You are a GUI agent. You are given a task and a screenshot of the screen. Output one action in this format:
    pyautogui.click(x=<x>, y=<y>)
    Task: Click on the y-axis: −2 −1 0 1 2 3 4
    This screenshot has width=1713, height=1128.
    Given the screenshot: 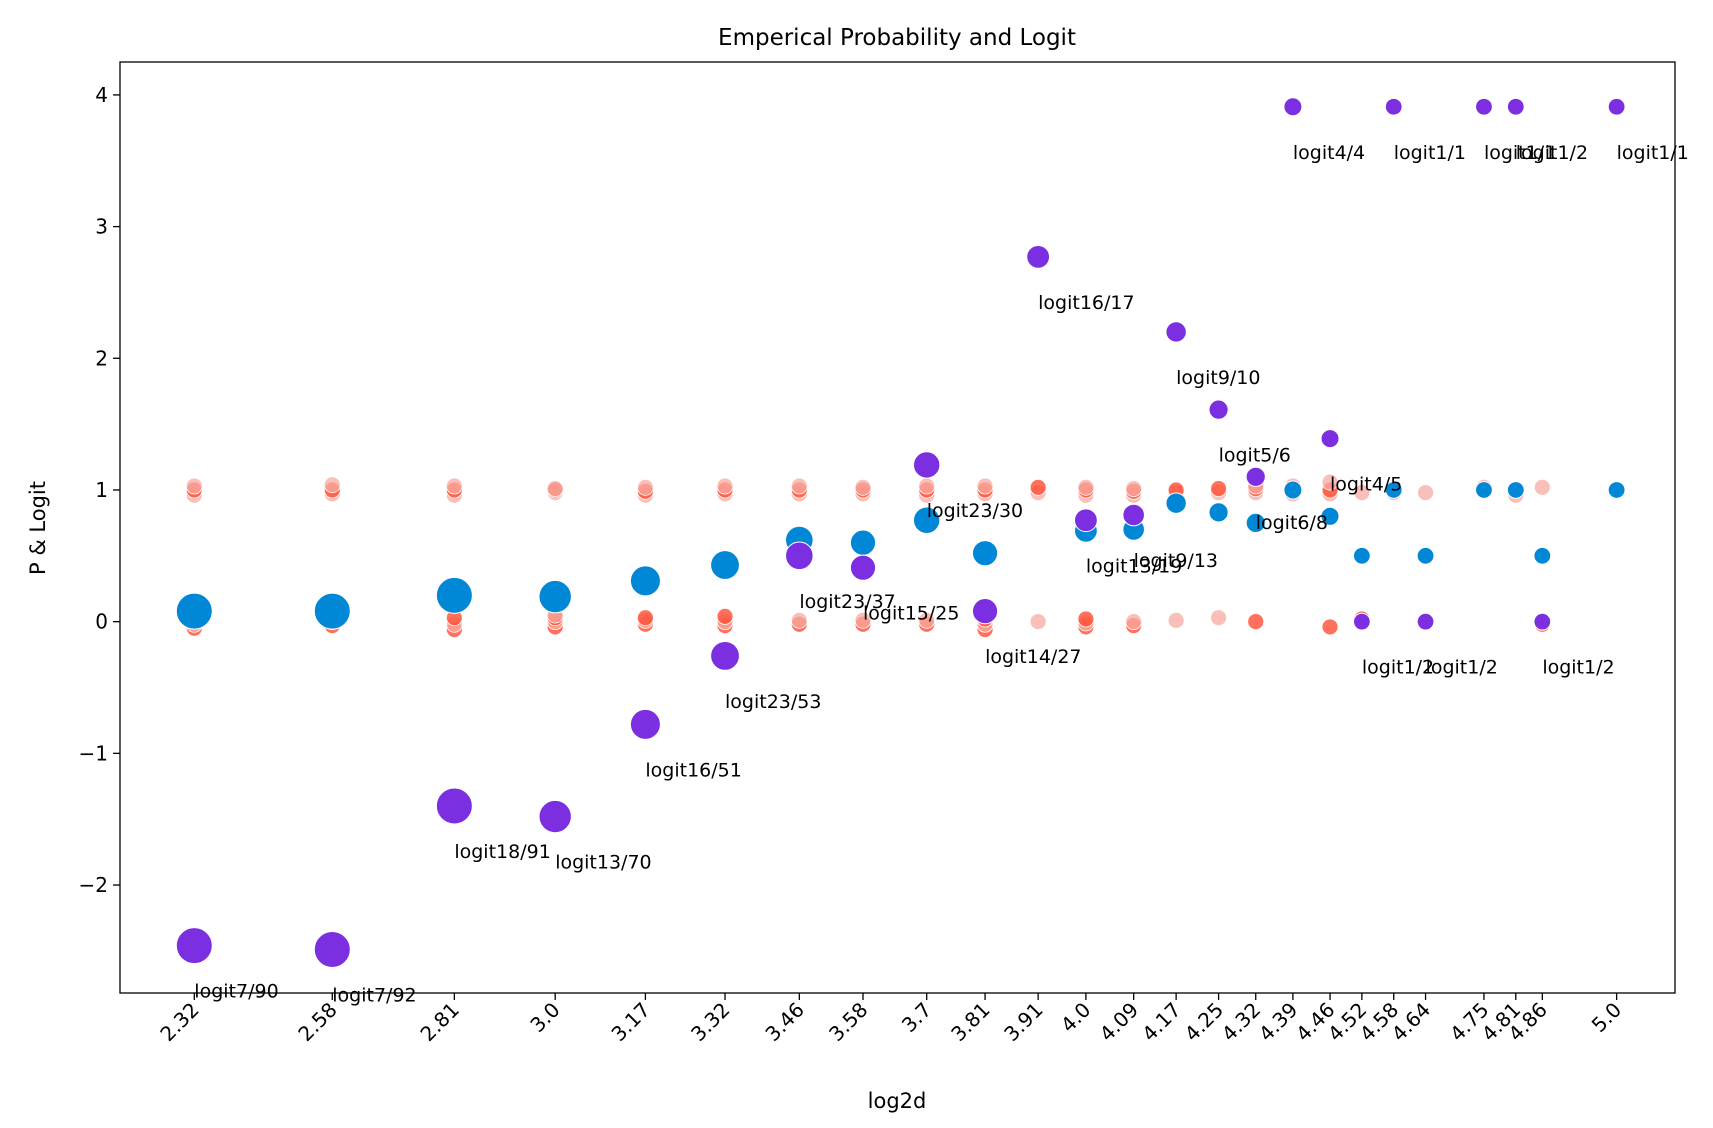 What is the action you would take?
    pyautogui.click(x=99, y=490)
    